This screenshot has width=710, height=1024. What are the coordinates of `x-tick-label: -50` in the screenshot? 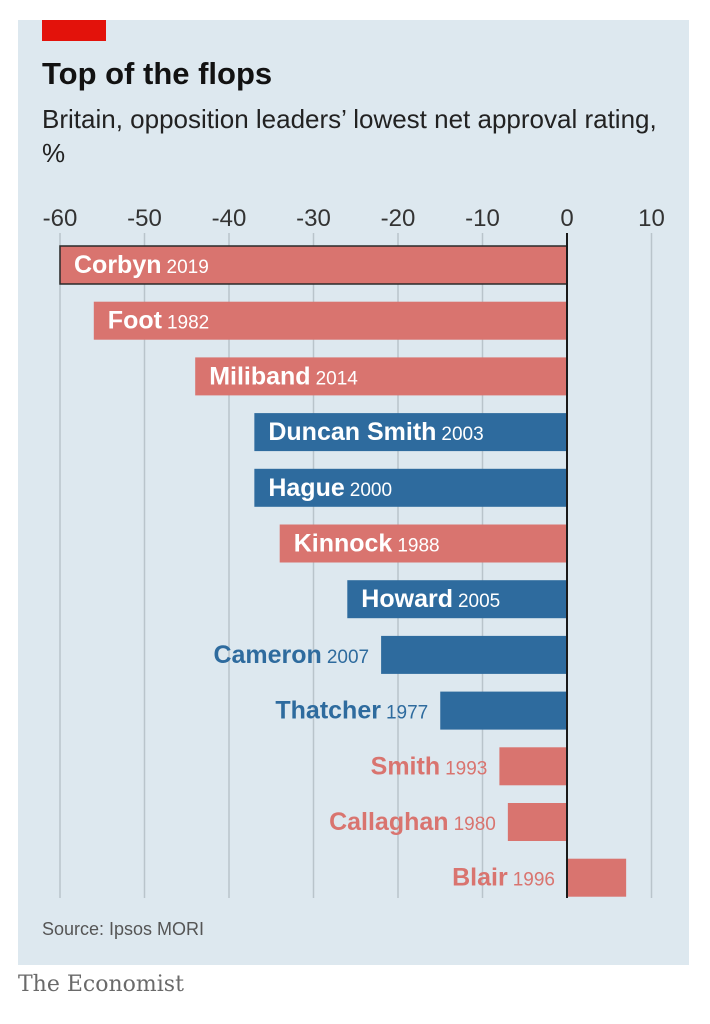 It's located at (144, 218).